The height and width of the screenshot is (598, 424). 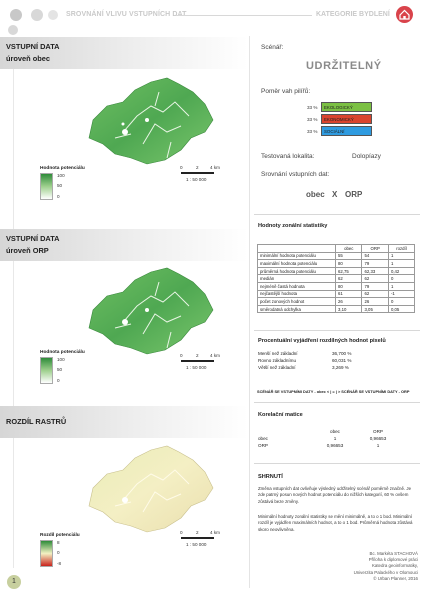 I want to click on scale-4-diff: 4 km, so click(x=215, y=532).